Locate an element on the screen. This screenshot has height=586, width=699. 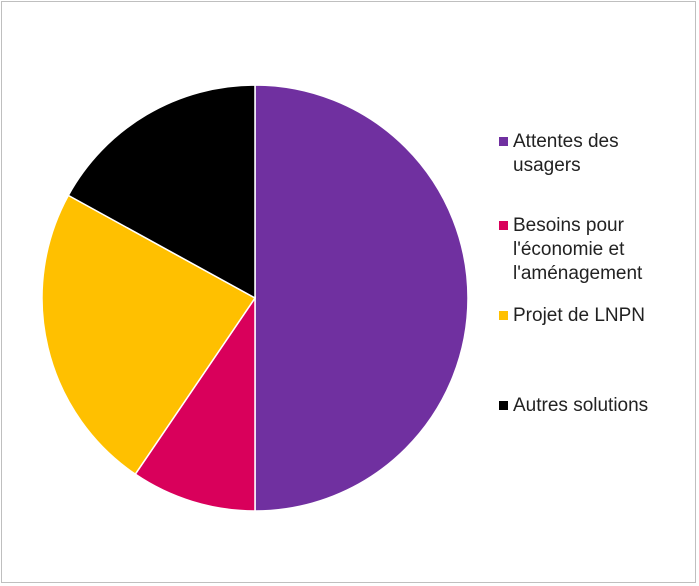
legend-label: Projet de LNPN is located at coordinates (579, 315).